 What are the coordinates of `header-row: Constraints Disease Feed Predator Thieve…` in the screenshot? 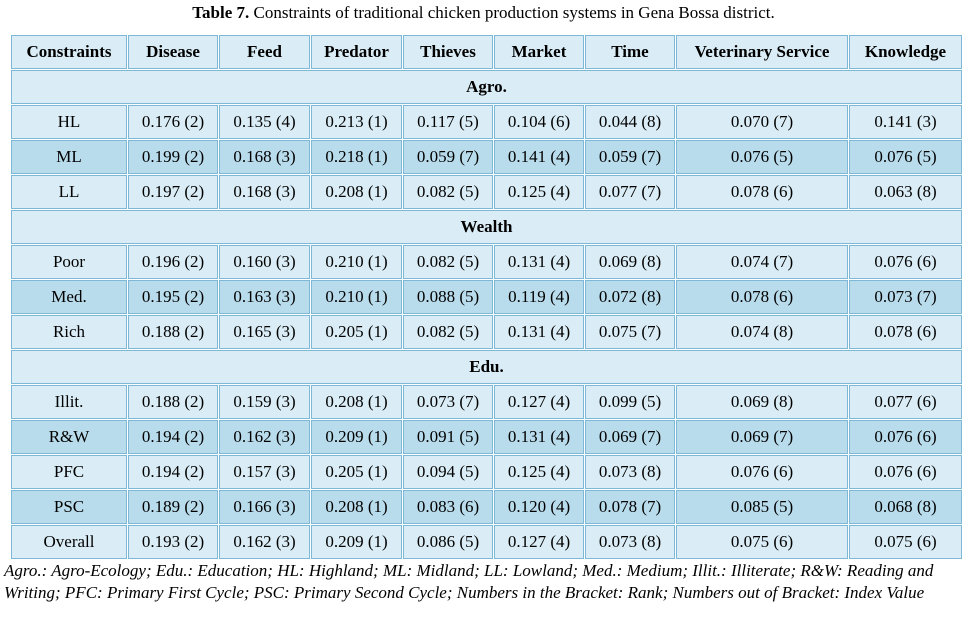 It's located at (486, 52).